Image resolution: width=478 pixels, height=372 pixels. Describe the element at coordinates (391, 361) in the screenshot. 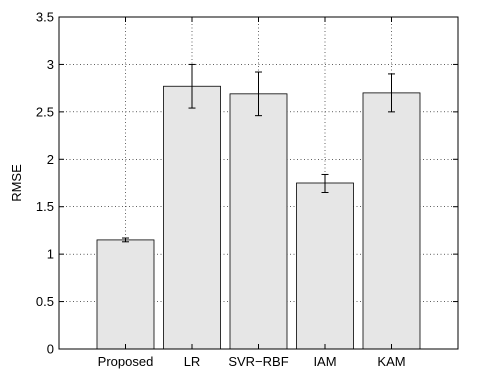

I see `x-tick-label: KAM` at that location.